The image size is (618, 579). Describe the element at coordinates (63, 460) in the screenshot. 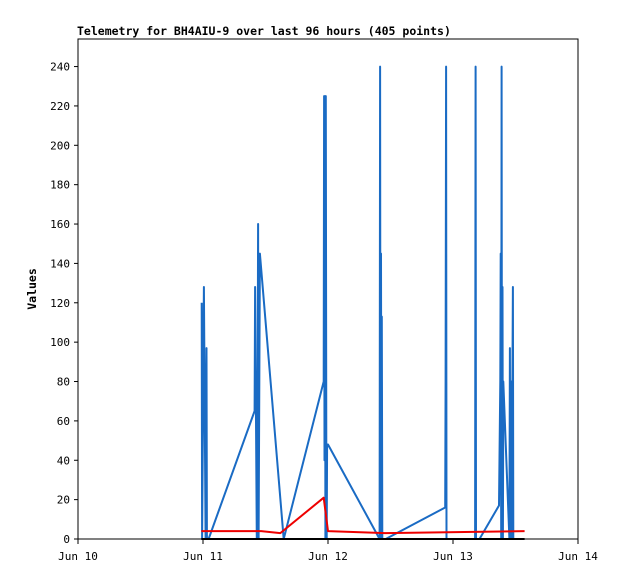

I see `y-tick-label: 40` at that location.